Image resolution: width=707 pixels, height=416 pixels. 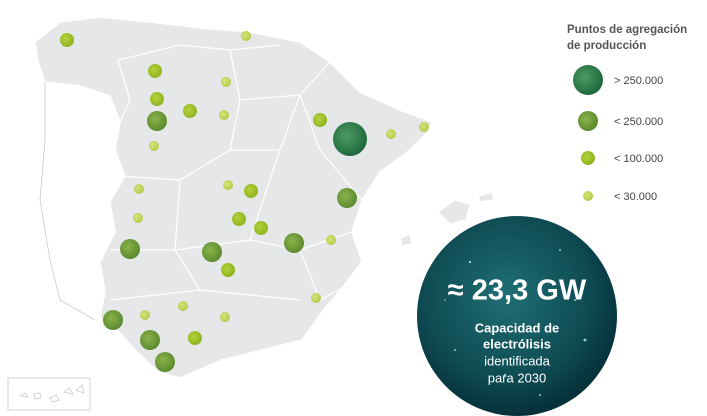 What do you see at coordinates (627, 30) in the screenshot?
I see `legend-title: Puntos de agregación` at bounding box center [627, 30].